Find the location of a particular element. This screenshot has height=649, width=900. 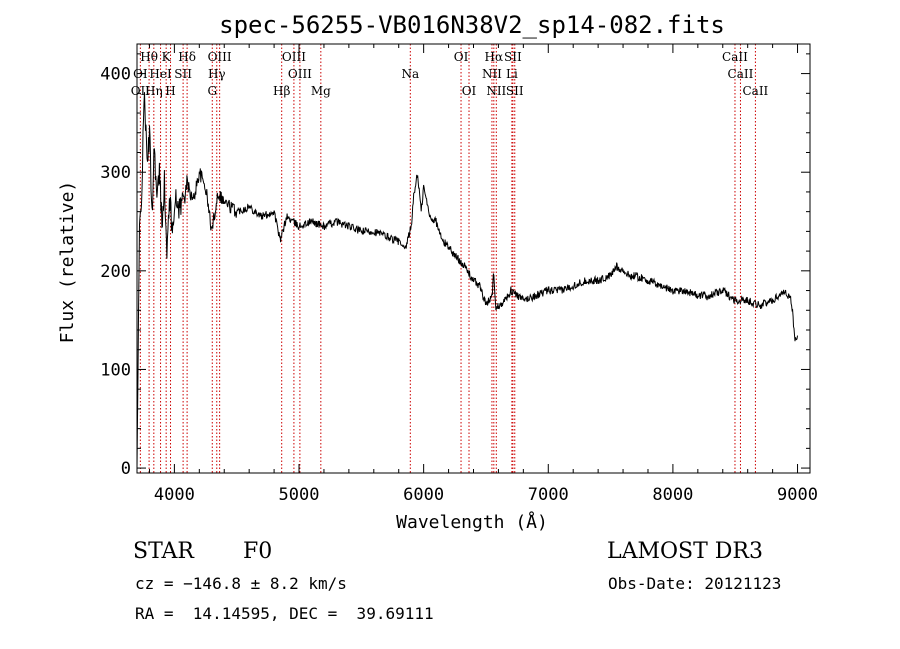

x-tick-label: 4000 is located at coordinates (174, 495).